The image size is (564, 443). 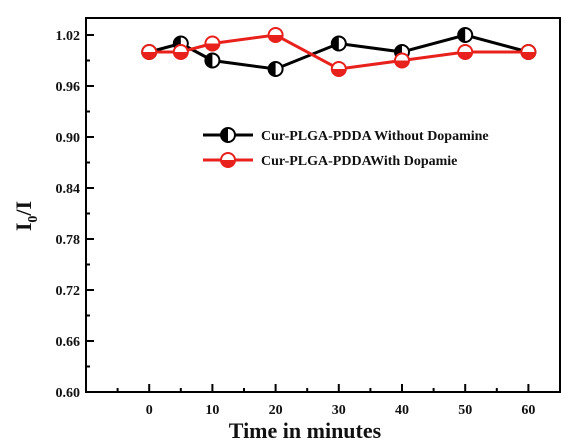 I want to click on y-axis-title-main: I, so click(x=23, y=227).